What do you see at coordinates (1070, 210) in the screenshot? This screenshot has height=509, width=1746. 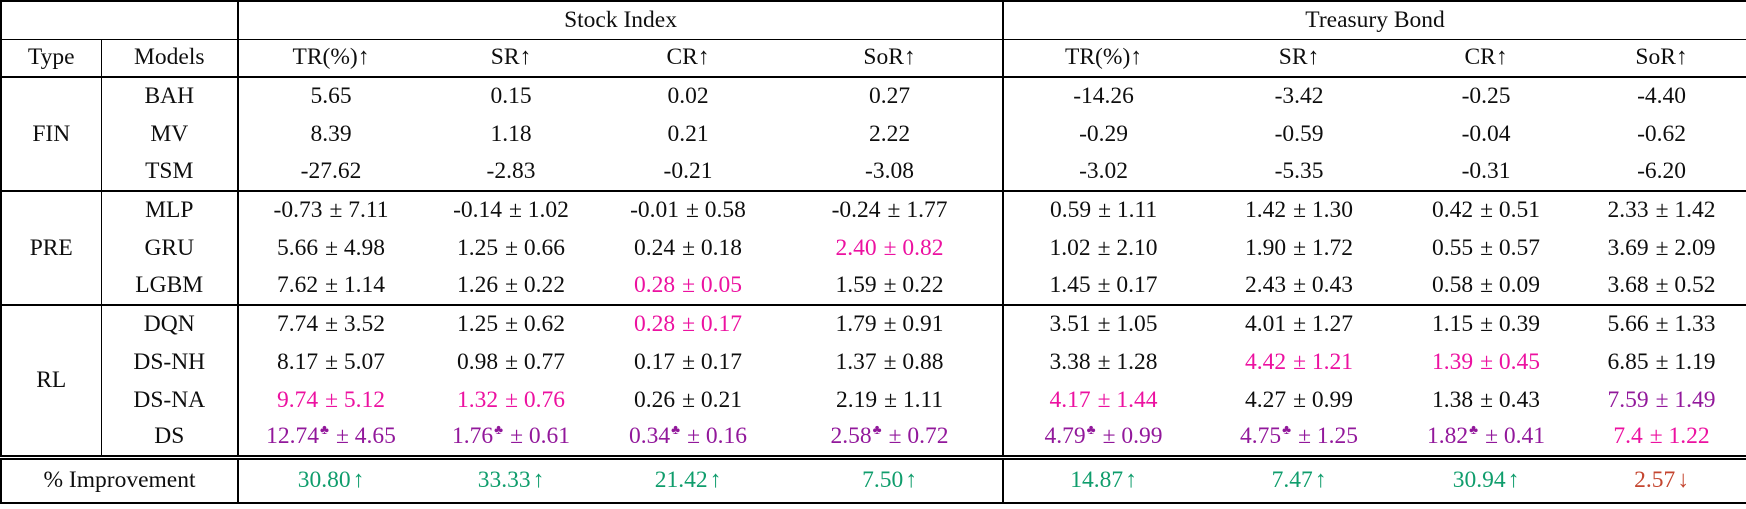 I see `metric-value: 0.59` at bounding box center [1070, 210].